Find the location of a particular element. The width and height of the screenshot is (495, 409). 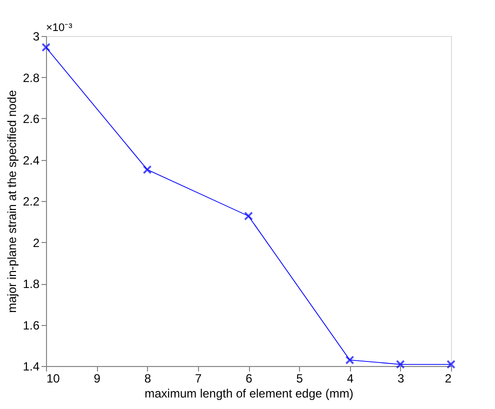

x-tick-label: 9 is located at coordinates (97, 379).